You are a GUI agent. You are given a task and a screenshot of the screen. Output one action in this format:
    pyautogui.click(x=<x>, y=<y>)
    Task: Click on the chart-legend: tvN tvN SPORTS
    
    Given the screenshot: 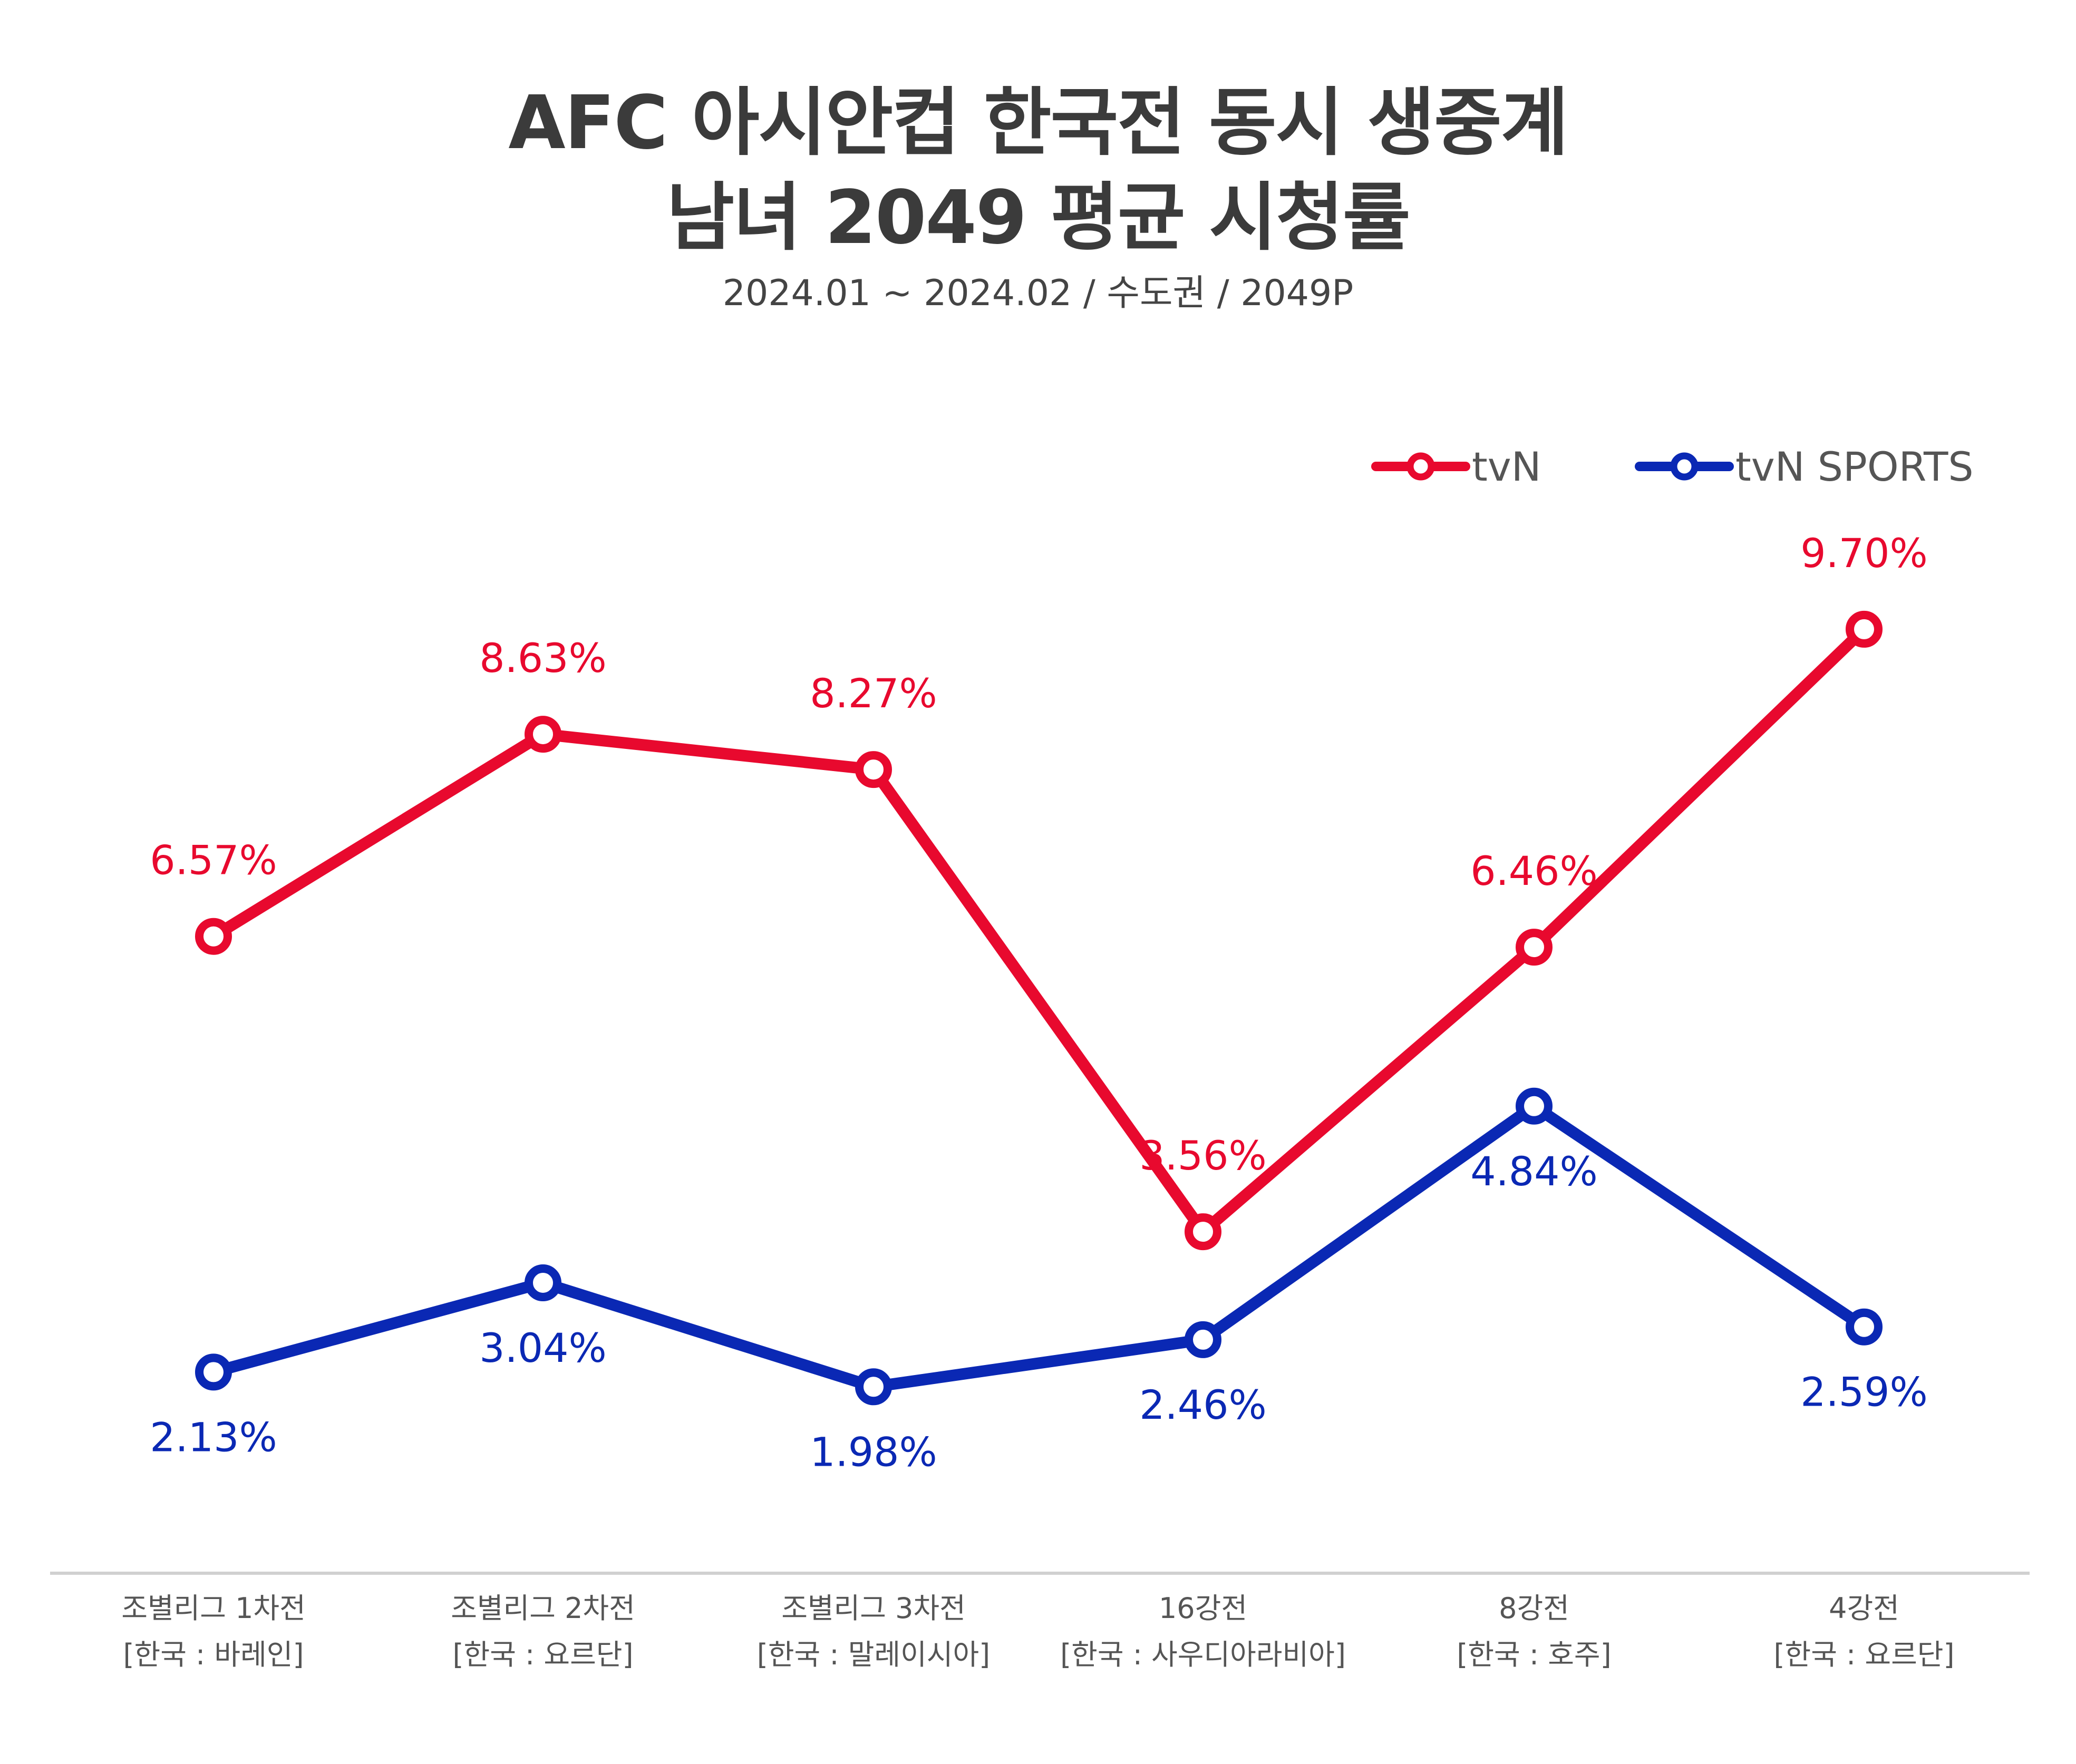 What is the action you would take?
    pyautogui.click(x=1672, y=466)
    